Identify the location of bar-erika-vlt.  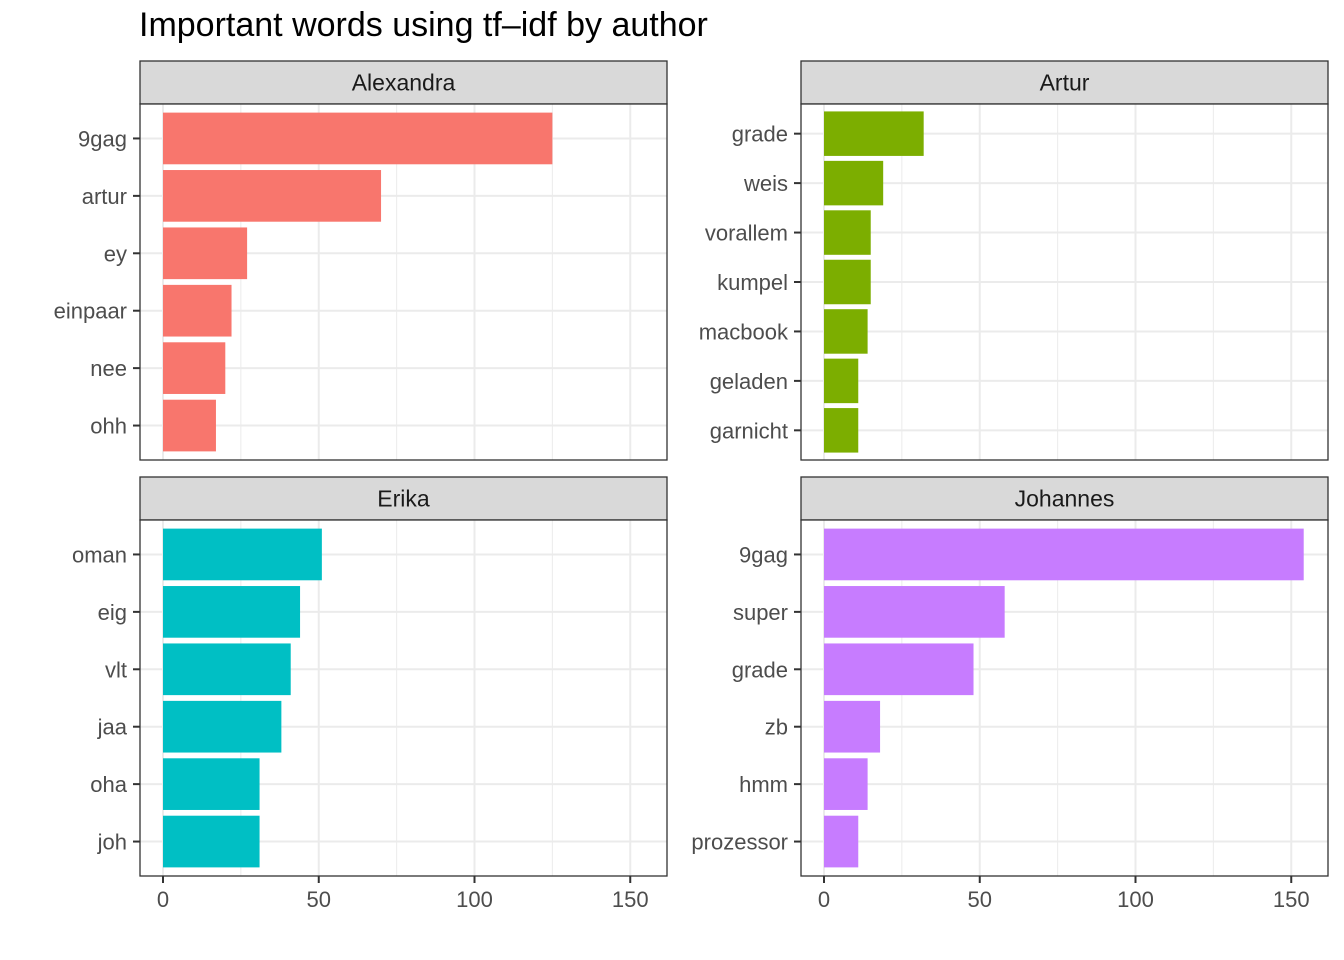
(227, 669).